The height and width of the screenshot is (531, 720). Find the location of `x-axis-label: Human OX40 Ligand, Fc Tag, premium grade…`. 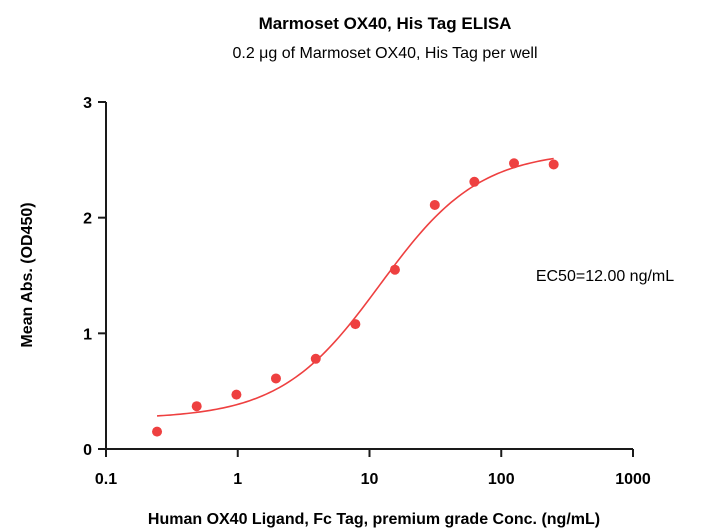

x-axis-label: Human OX40 Ligand, Fc Tag, premium grade… is located at coordinates (374, 519).